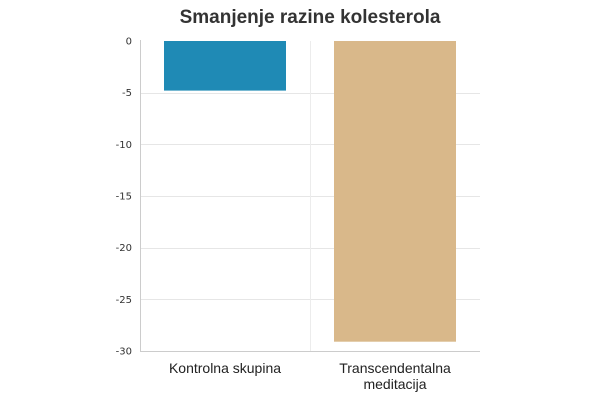 The height and width of the screenshot is (400, 590). Describe the element at coordinates (124, 145) in the screenshot. I see `y-tick-label: -10` at that location.